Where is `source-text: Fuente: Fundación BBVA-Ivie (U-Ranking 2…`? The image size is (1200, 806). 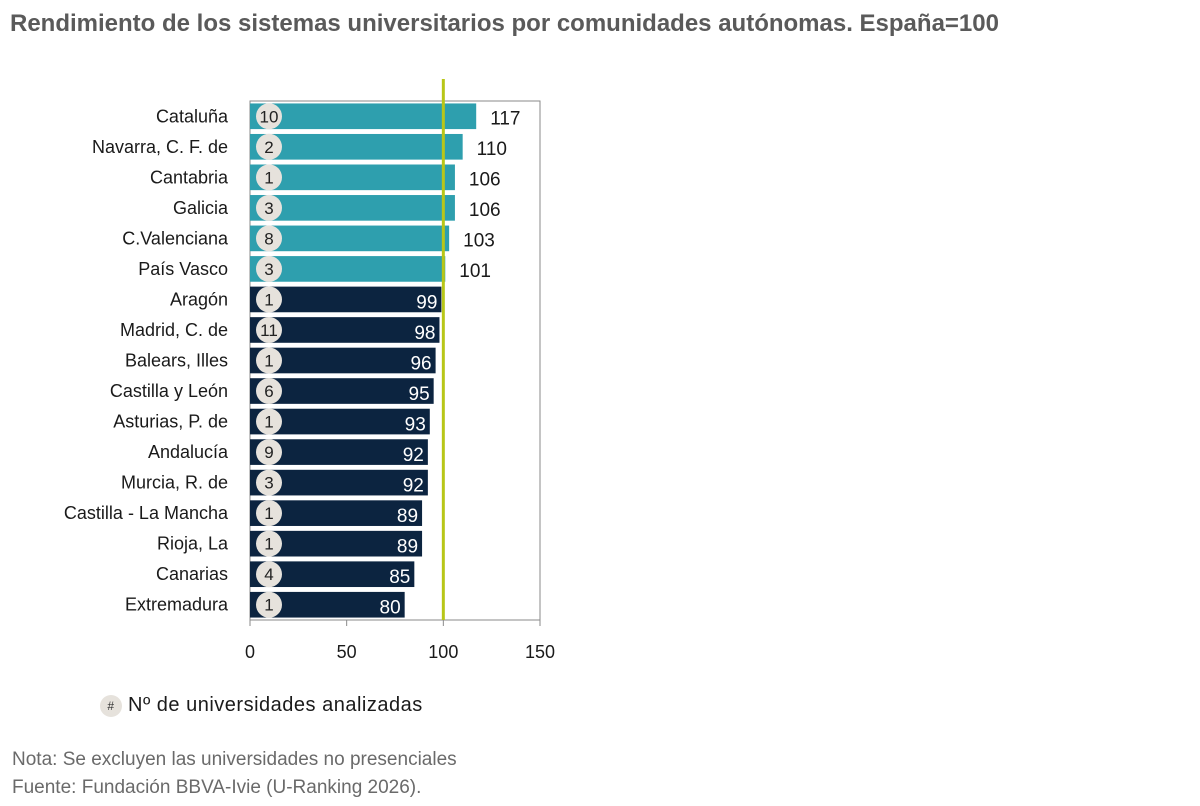
source-text: Fuente: Fundación BBVA-Ivie (U-Ranking 2… is located at coordinates (217, 787).